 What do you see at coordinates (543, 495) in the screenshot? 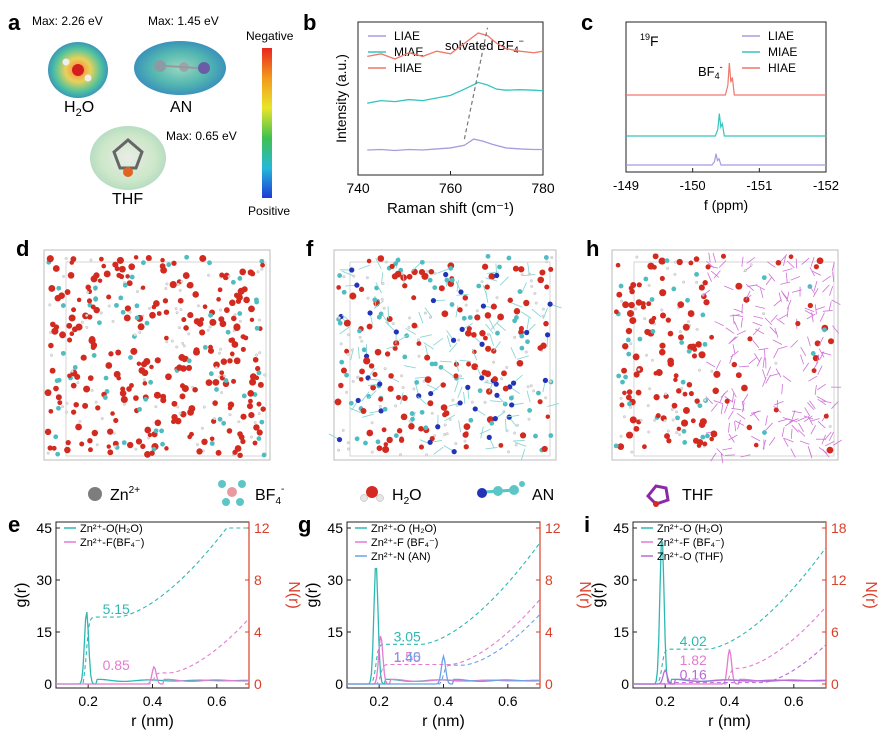
I see `legend-an: AN` at bounding box center [543, 495].